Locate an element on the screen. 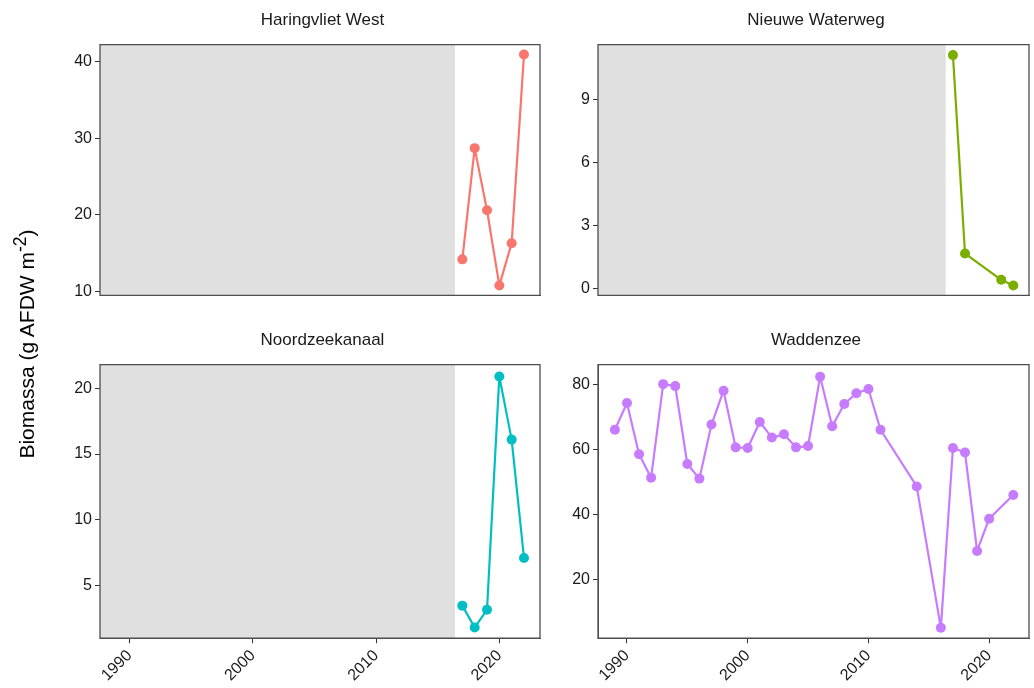  chart-title: Waddenzee is located at coordinates (816, 340).